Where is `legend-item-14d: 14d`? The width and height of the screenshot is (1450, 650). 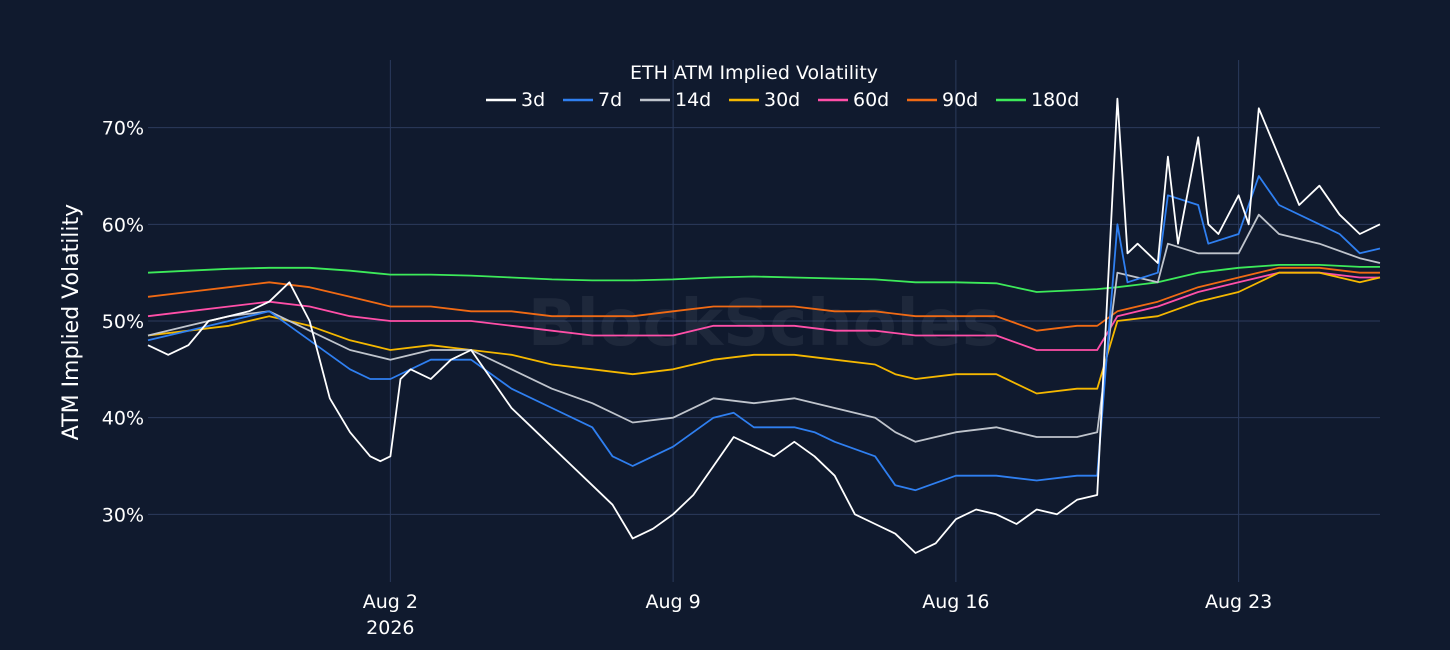
legend-item-14d: 14d is located at coordinates (675, 100).